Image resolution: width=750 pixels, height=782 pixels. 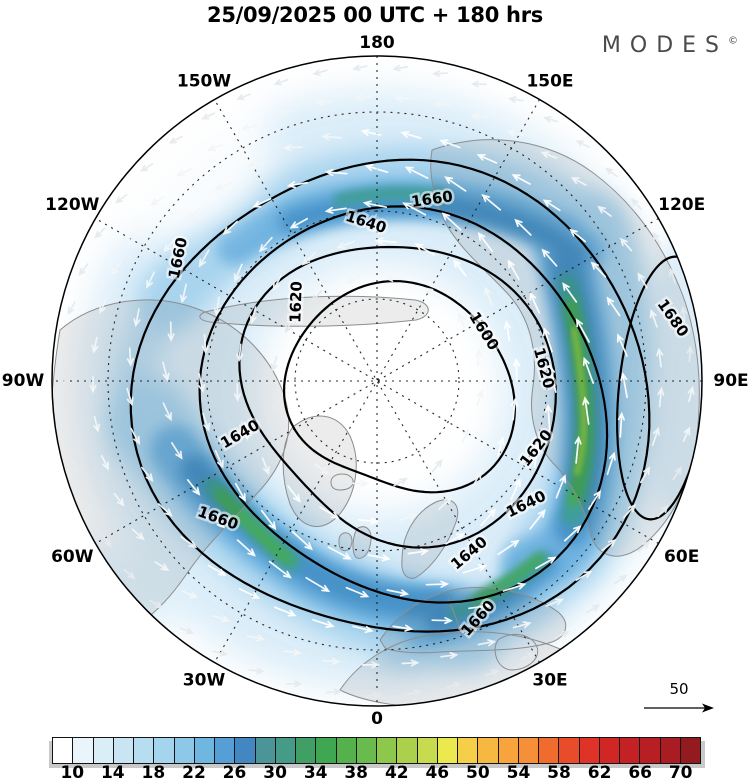 I want to click on colorbar-tick-label: 70, so click(x=680, y=772).